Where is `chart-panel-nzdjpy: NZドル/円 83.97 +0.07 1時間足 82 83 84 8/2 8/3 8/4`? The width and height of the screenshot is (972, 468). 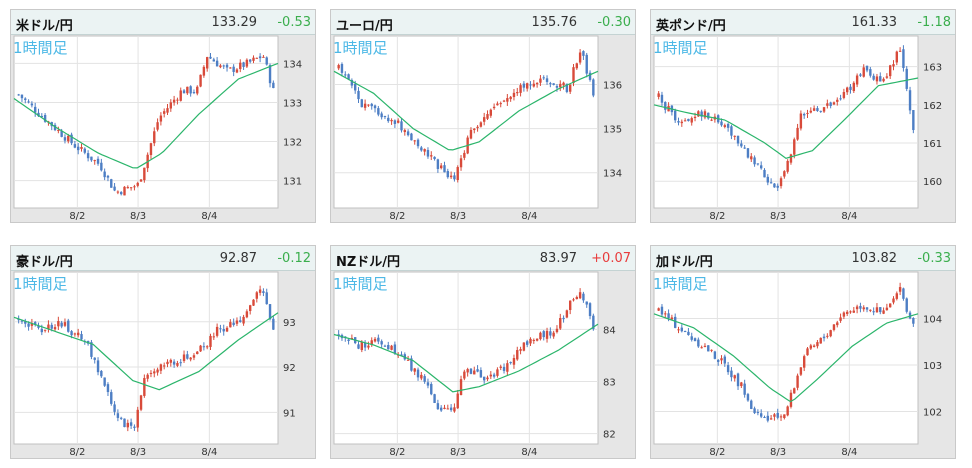 chart-panel-nzdjpy: NZドル/円 83.97 +0.07 1時間足 82 83 84 8/2 8/3 8/4 is located at coordinates (483, 352).